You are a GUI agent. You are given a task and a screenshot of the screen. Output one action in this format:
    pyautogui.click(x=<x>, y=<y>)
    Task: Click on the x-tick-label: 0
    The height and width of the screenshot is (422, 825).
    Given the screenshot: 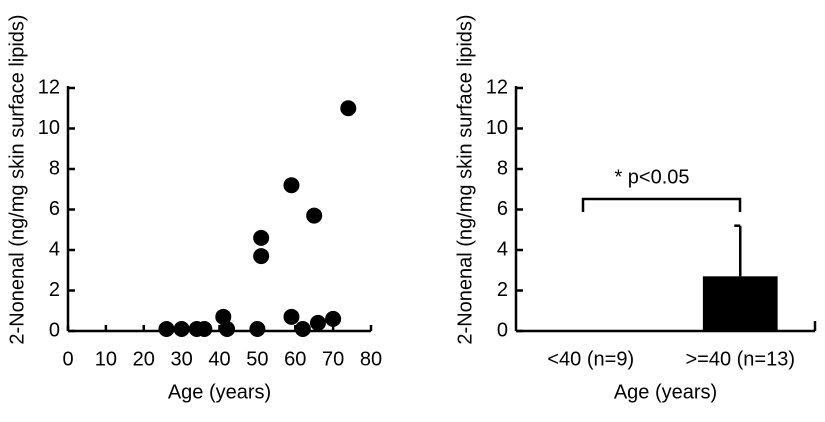 What is the action you would take?
    pyautogui.click(x=67, y=359)
    